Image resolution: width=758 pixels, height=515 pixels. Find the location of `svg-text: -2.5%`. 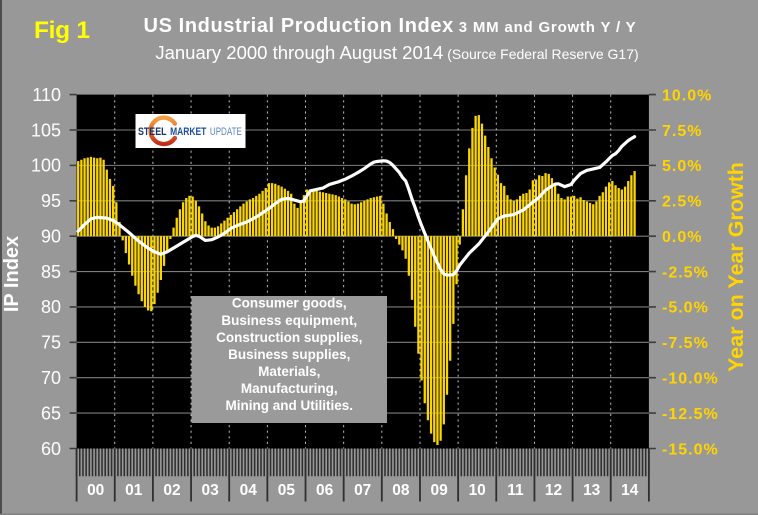

svg-text: -2.5% is located at coordinates (685, 272).